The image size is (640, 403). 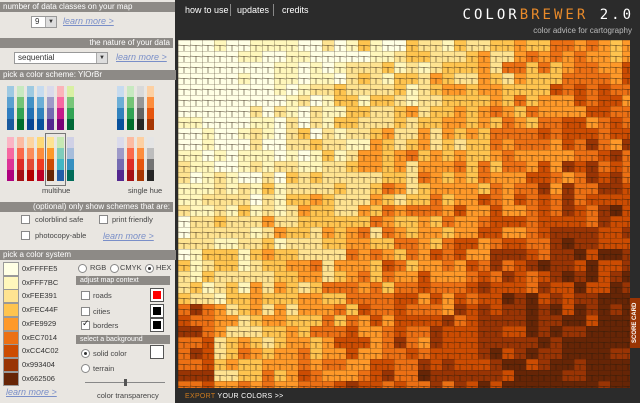 I want to click on logo-brewer-text: BREWER, so click(x=554, y=15).